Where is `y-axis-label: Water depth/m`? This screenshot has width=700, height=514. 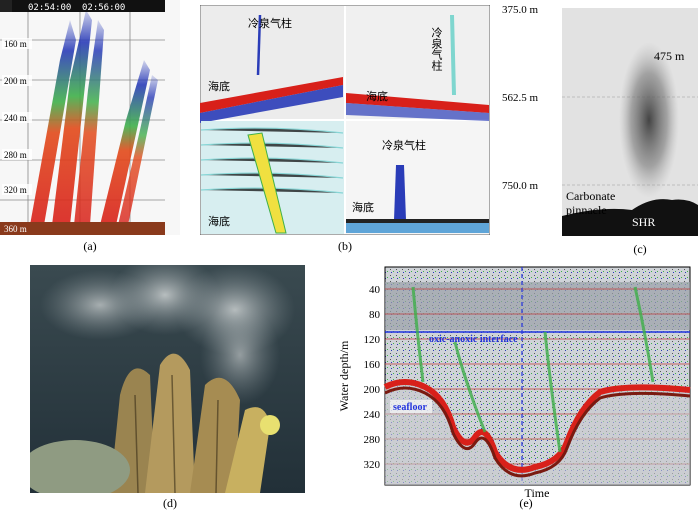
y-axis-label: Water depth/m is located at coordinates (344, 375).